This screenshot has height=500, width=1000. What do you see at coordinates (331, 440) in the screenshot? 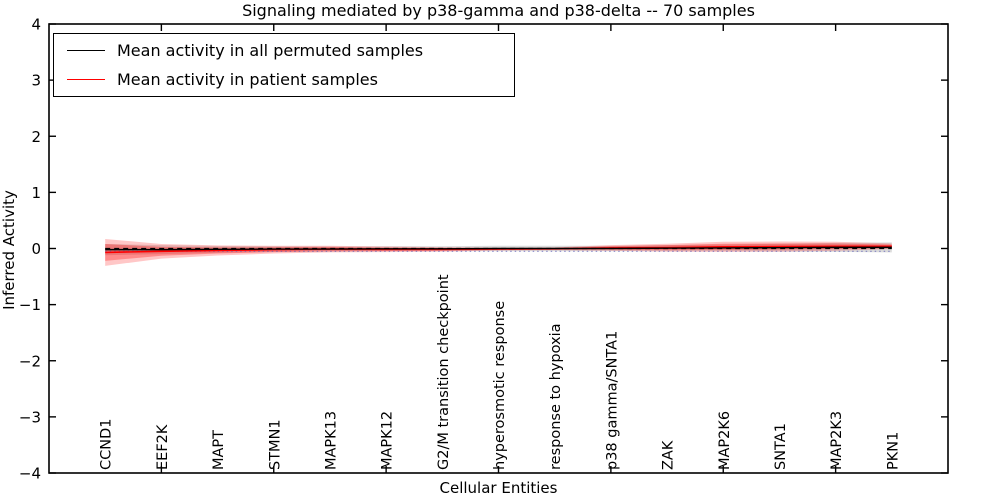
I see `x-category-label: MAPK13` at bounding box center [331, 440].